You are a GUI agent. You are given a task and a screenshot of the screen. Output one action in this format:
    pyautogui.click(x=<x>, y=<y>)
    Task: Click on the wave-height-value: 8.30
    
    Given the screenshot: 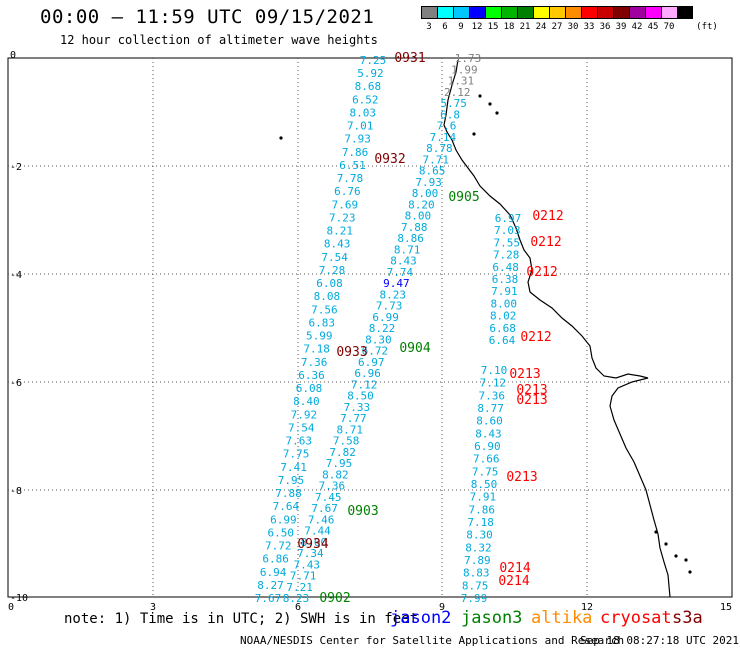 What is the action you would take?
    pyautogui.click(x=378, y=339)
    